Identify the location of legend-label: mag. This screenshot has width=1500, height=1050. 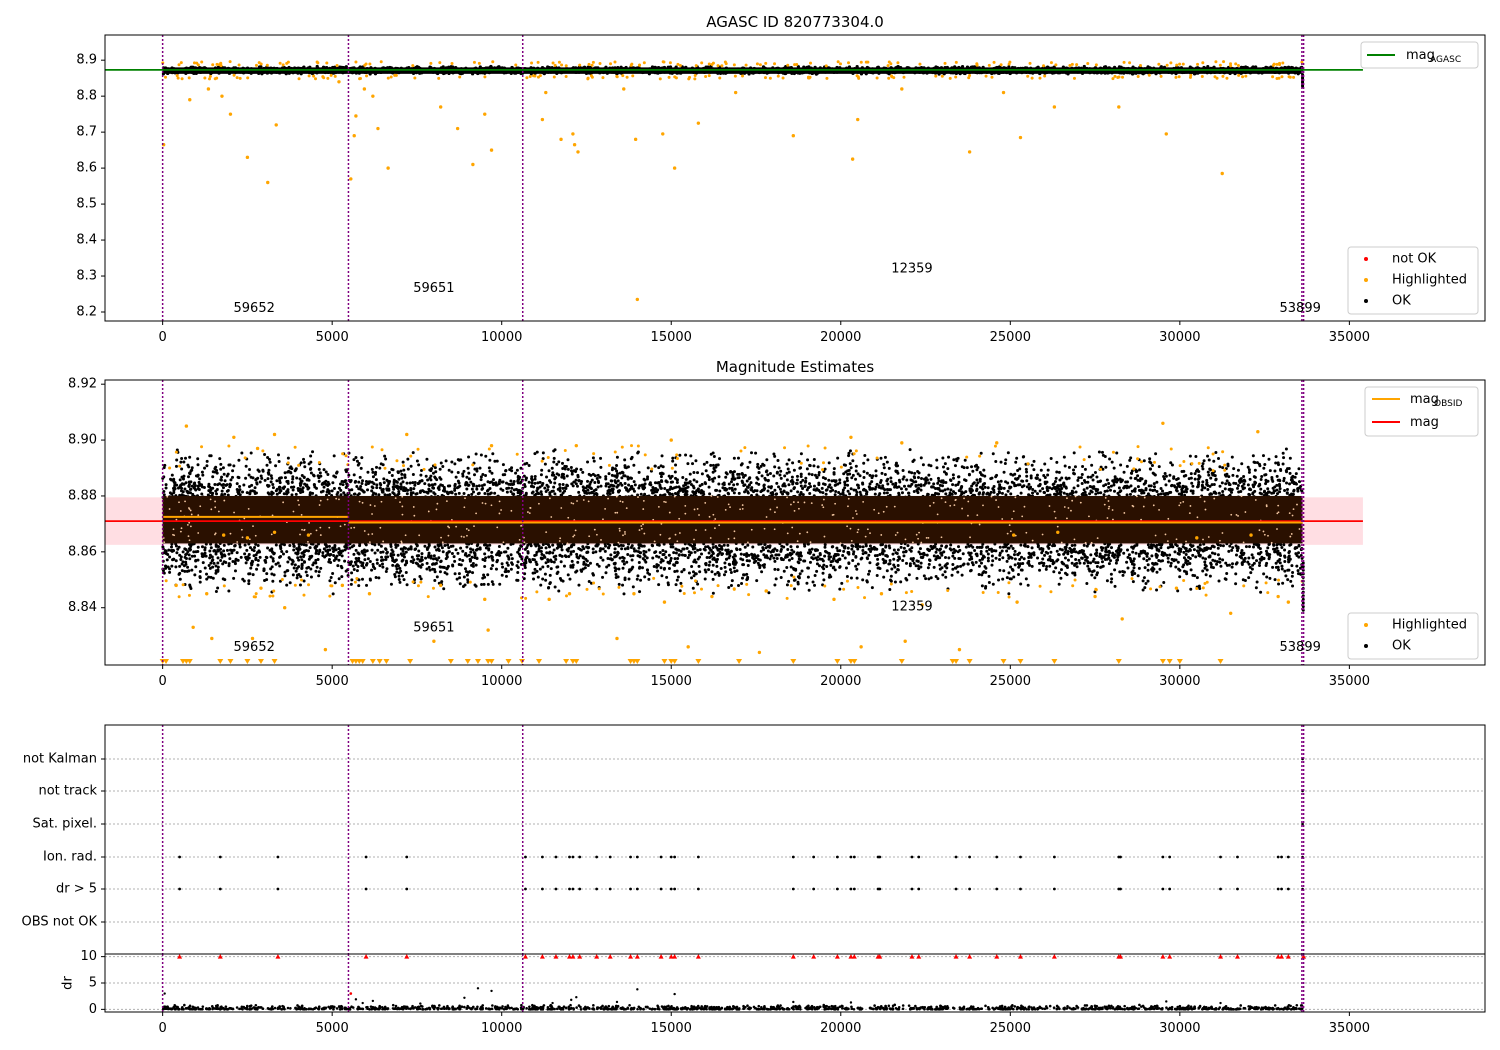
(1420, 55).